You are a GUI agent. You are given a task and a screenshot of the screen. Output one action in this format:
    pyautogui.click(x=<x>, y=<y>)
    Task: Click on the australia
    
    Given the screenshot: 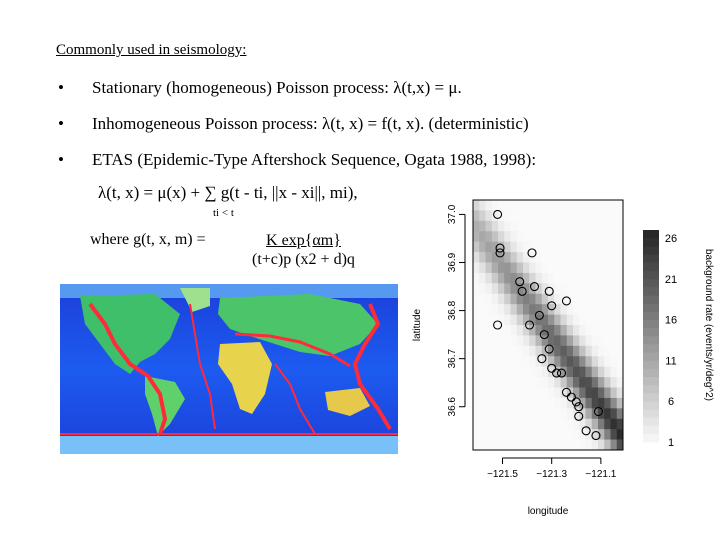 What is the action you would take?
    pyautogui.click(x=347, y=402)
    